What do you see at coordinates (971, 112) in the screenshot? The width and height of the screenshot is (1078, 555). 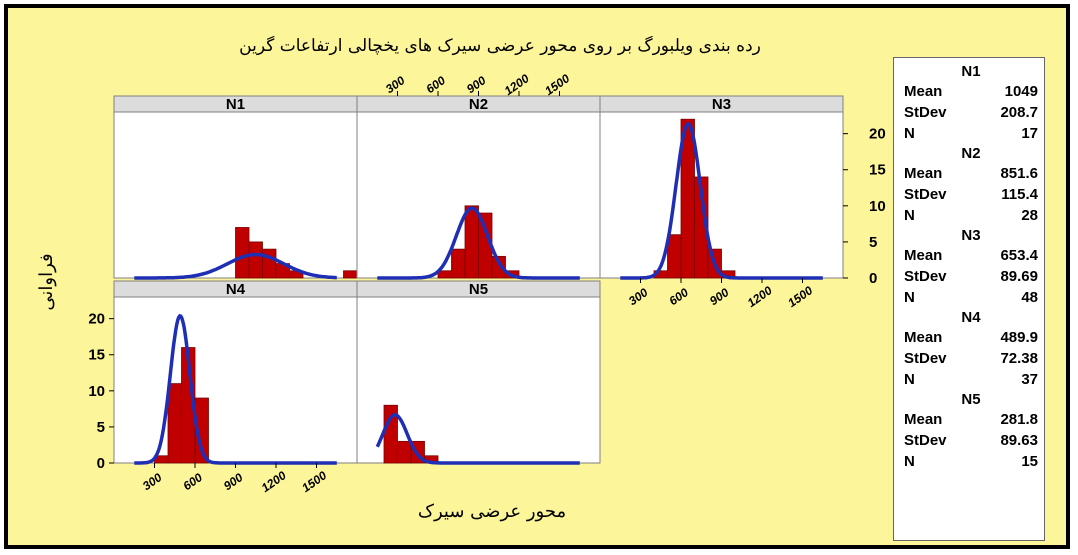 I see `legend-stat-row: StDev 208.7` at bounding box center [971, 112].